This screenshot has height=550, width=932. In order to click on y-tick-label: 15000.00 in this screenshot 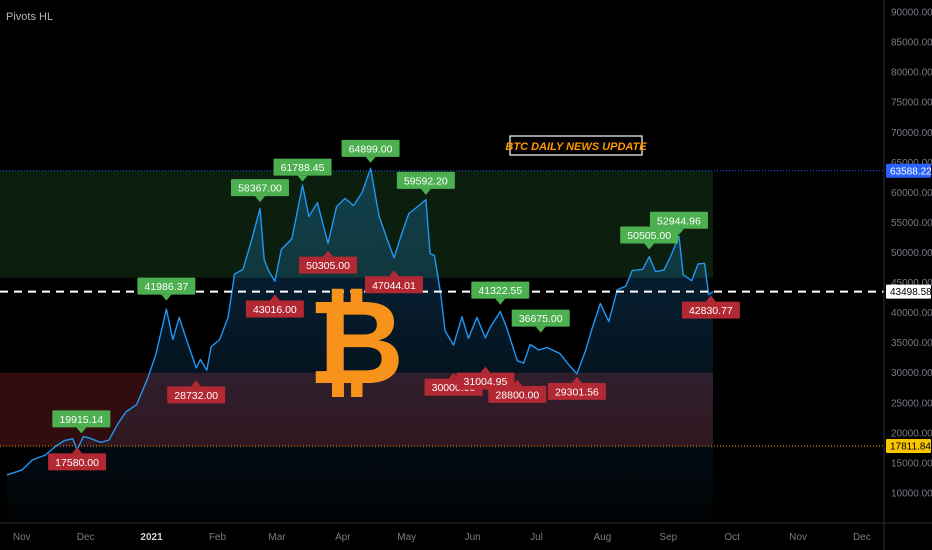, I will do `click(911, 463)`.